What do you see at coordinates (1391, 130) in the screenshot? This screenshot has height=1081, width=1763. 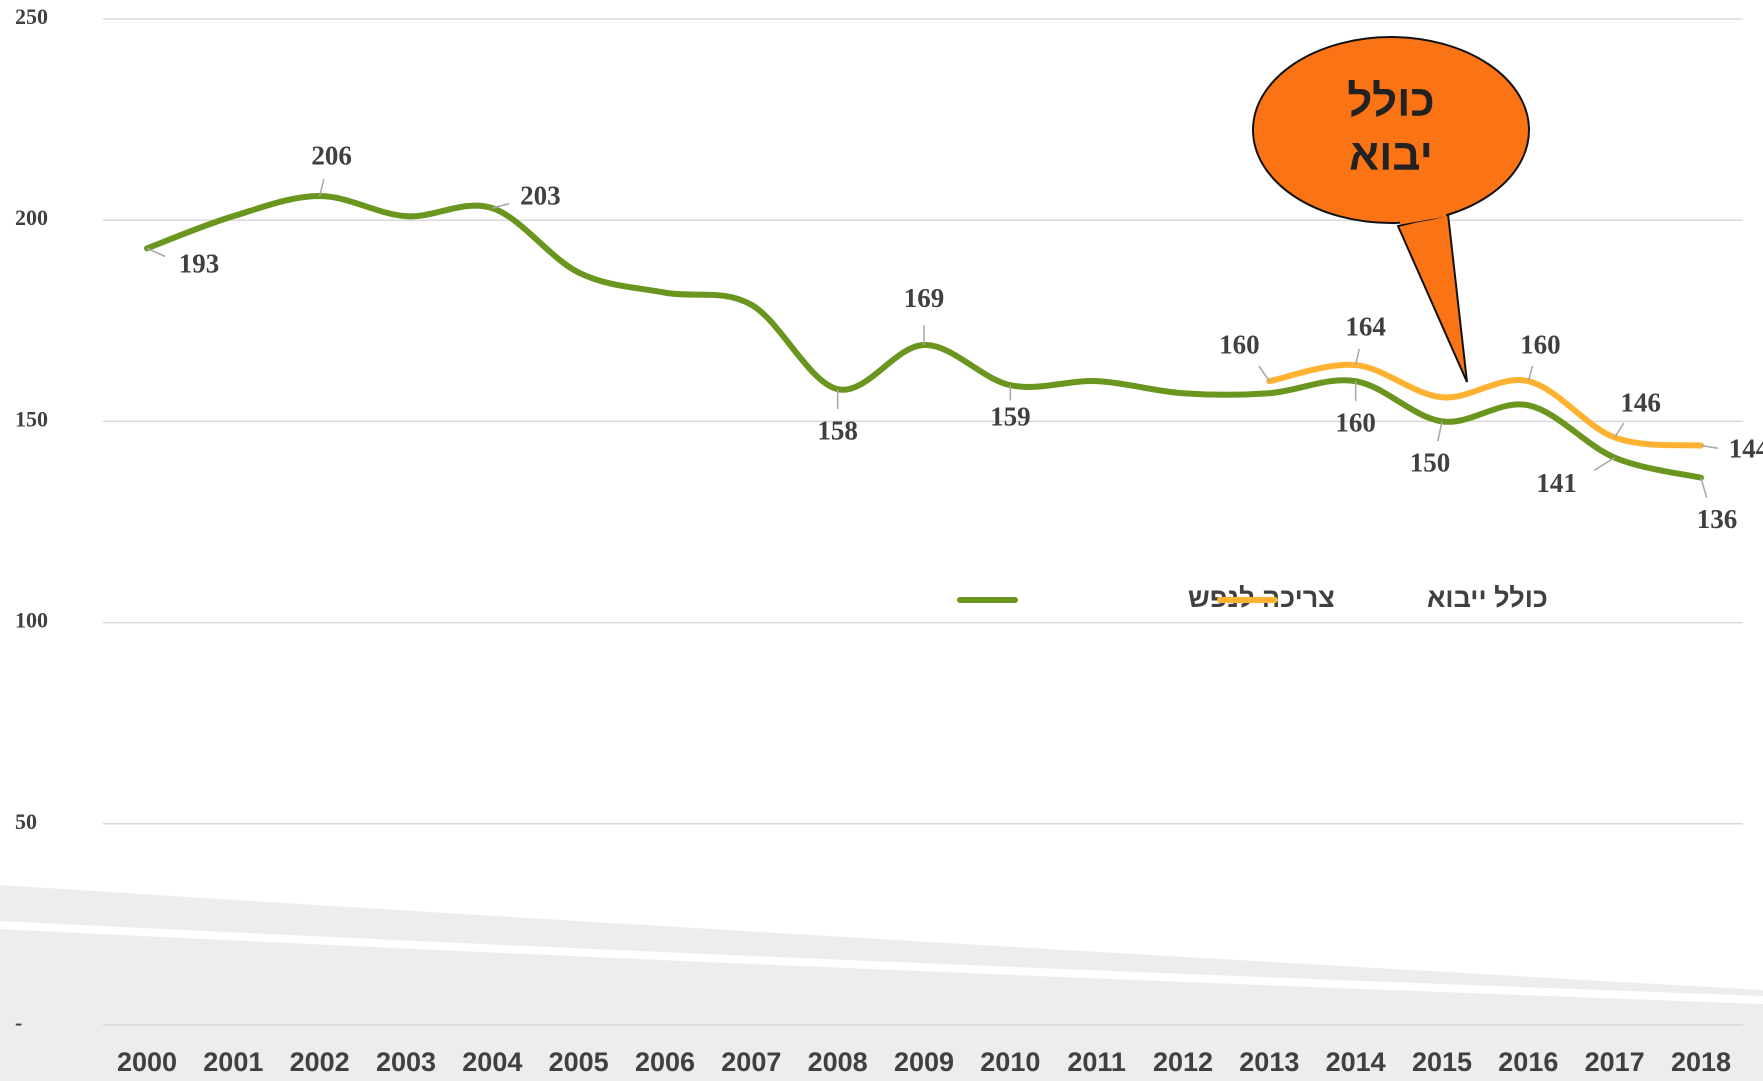 I see `callout-bubble` at bounding box center [1391, 130].